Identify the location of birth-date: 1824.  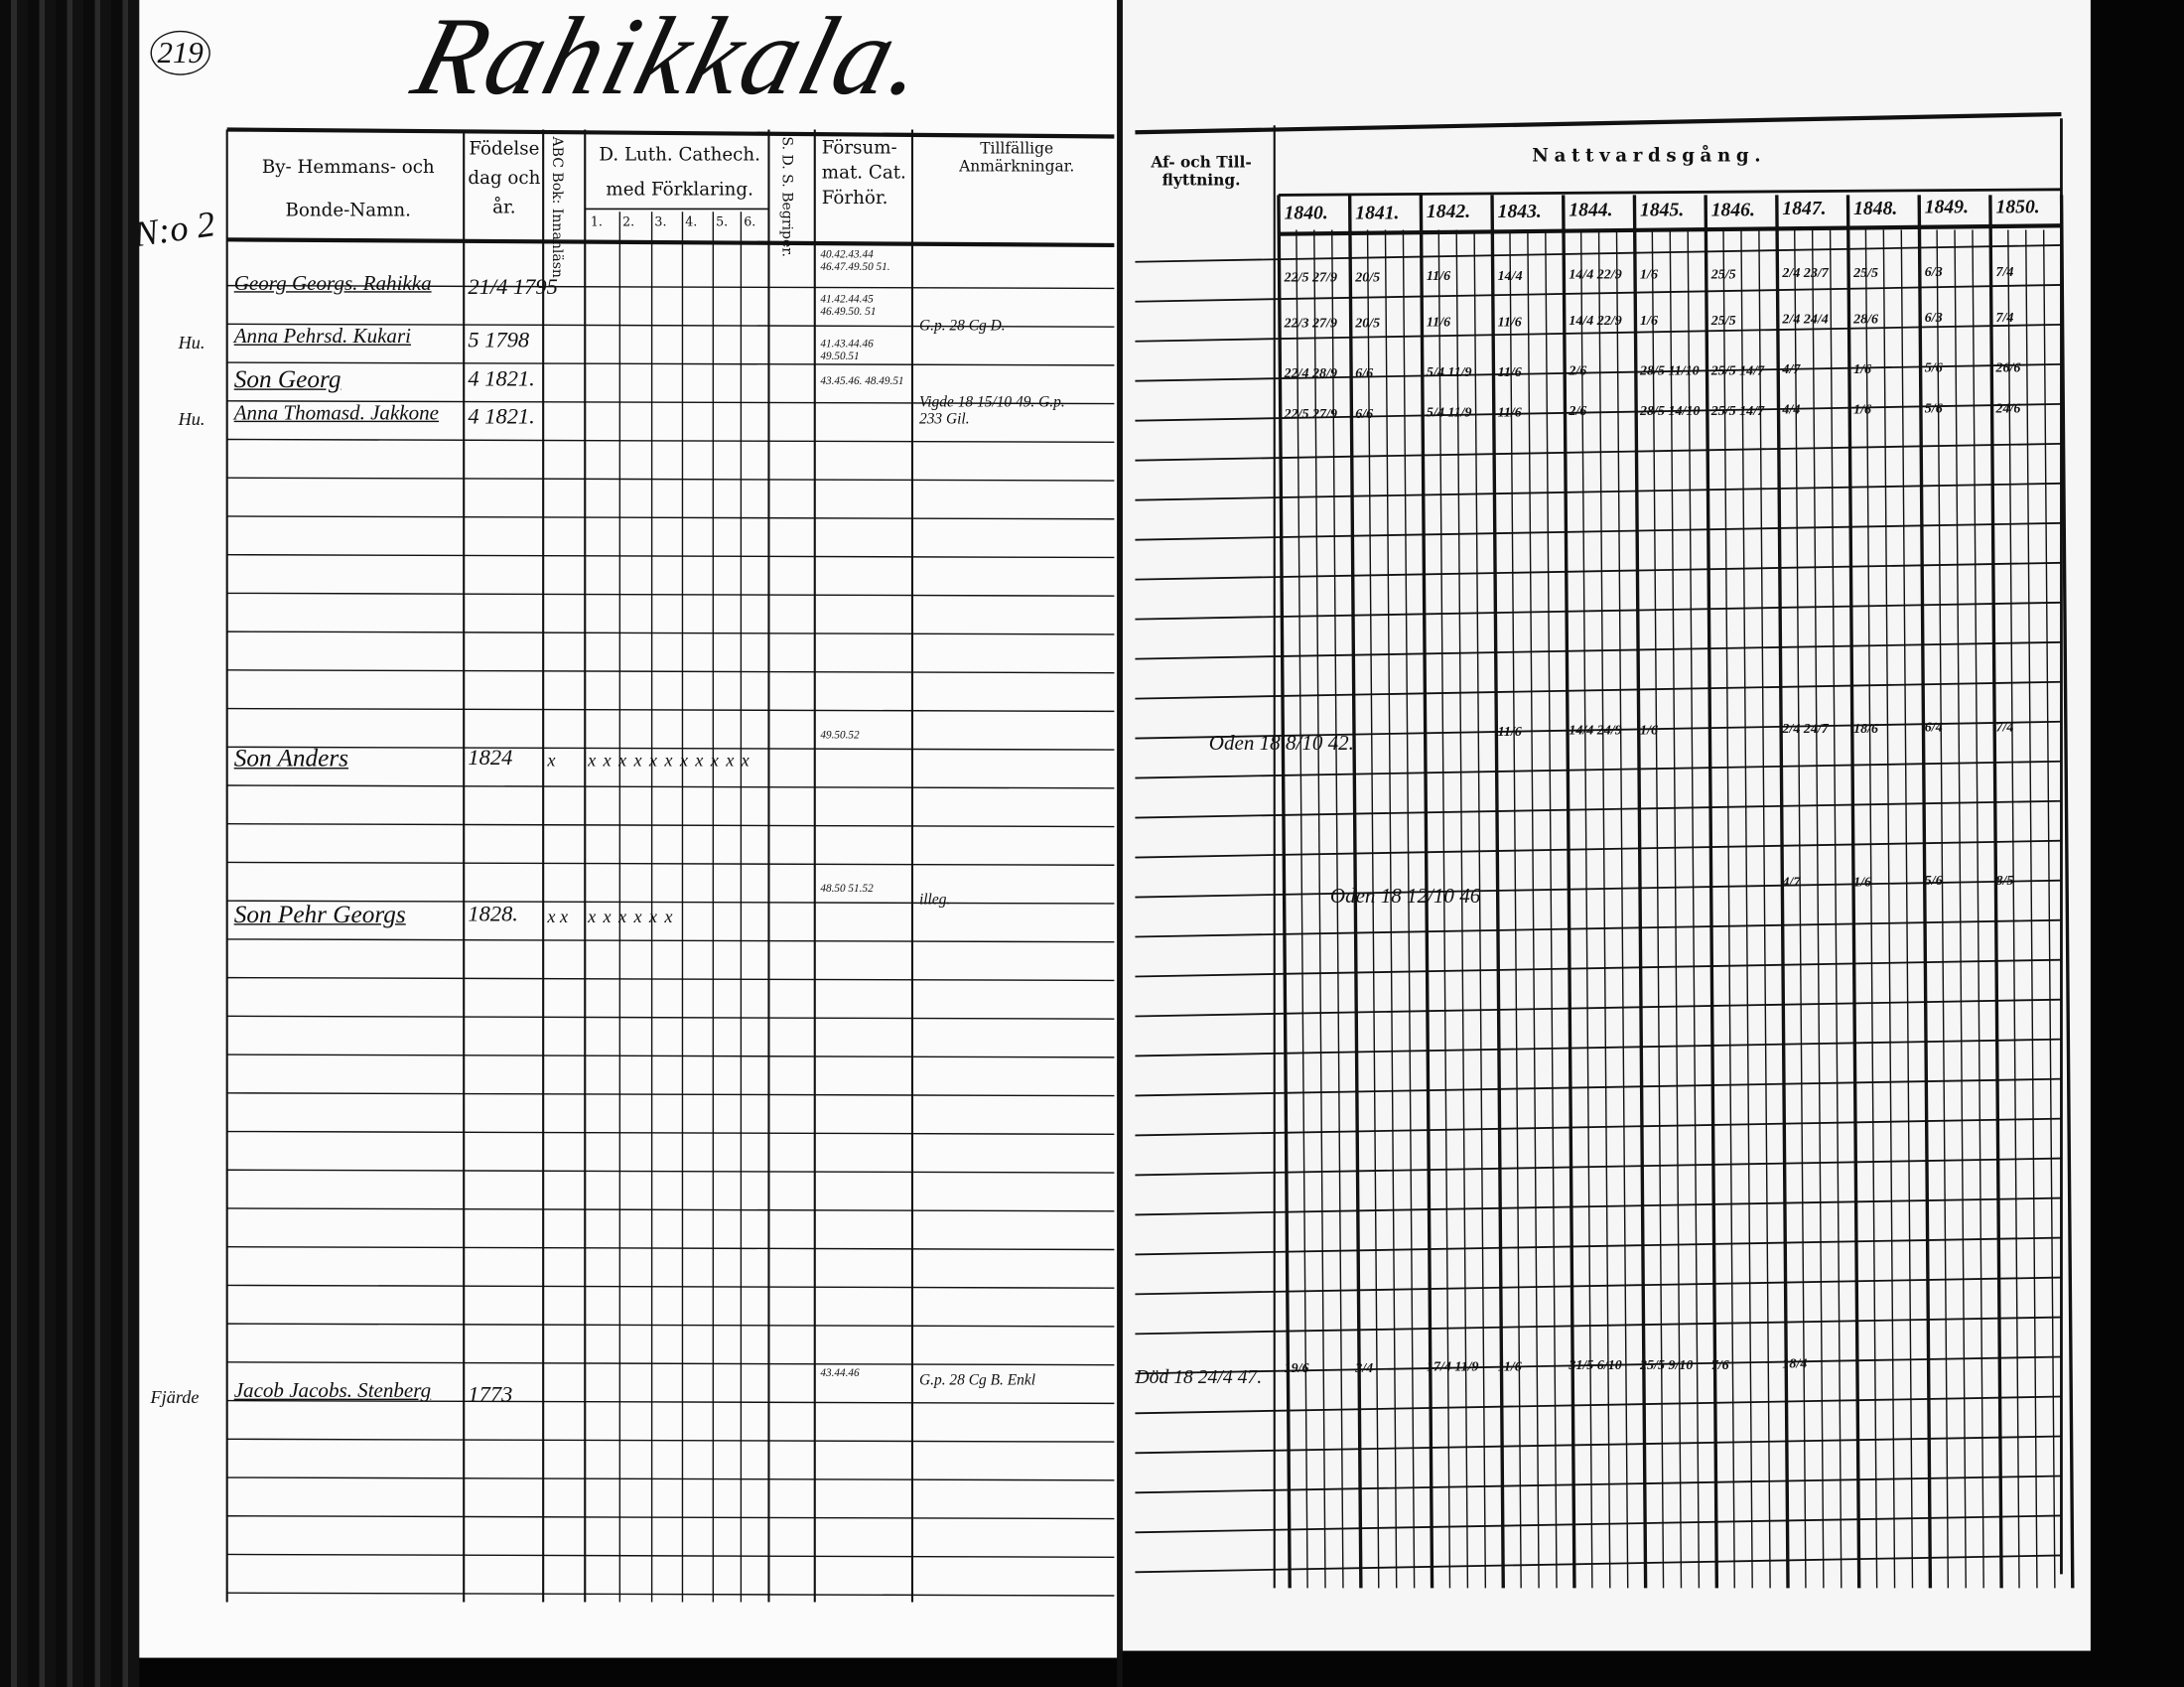
(490, 759).